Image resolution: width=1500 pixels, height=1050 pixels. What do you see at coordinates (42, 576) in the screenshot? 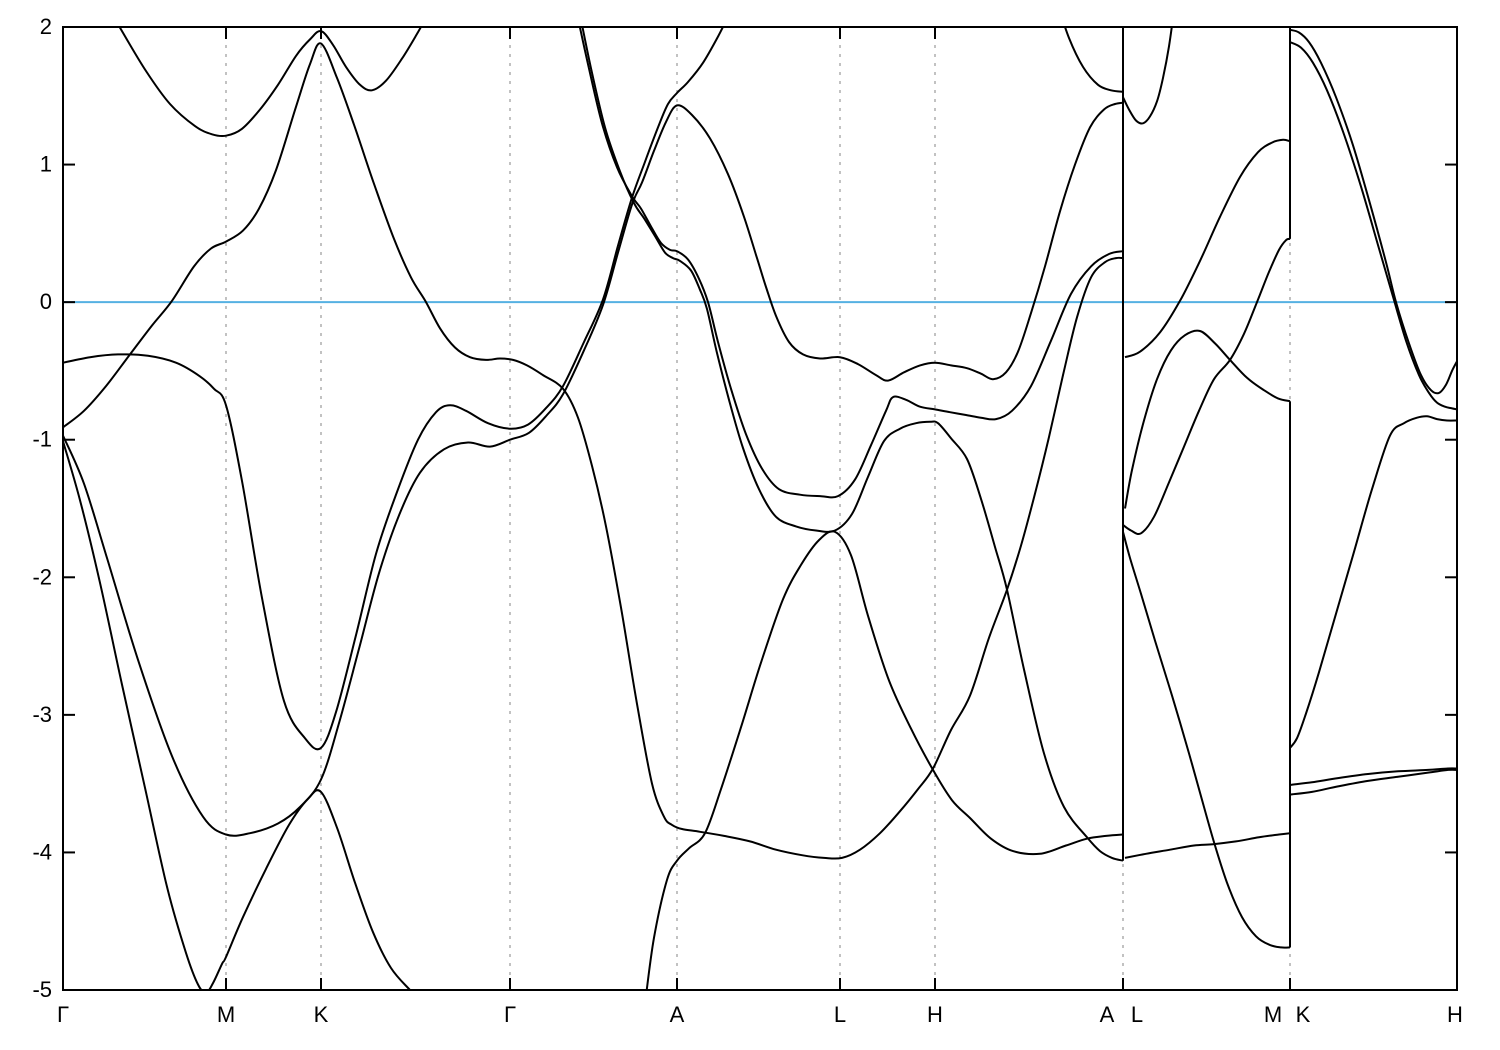
I see `y-tick-label: -2` at bounding box center [42, 576].